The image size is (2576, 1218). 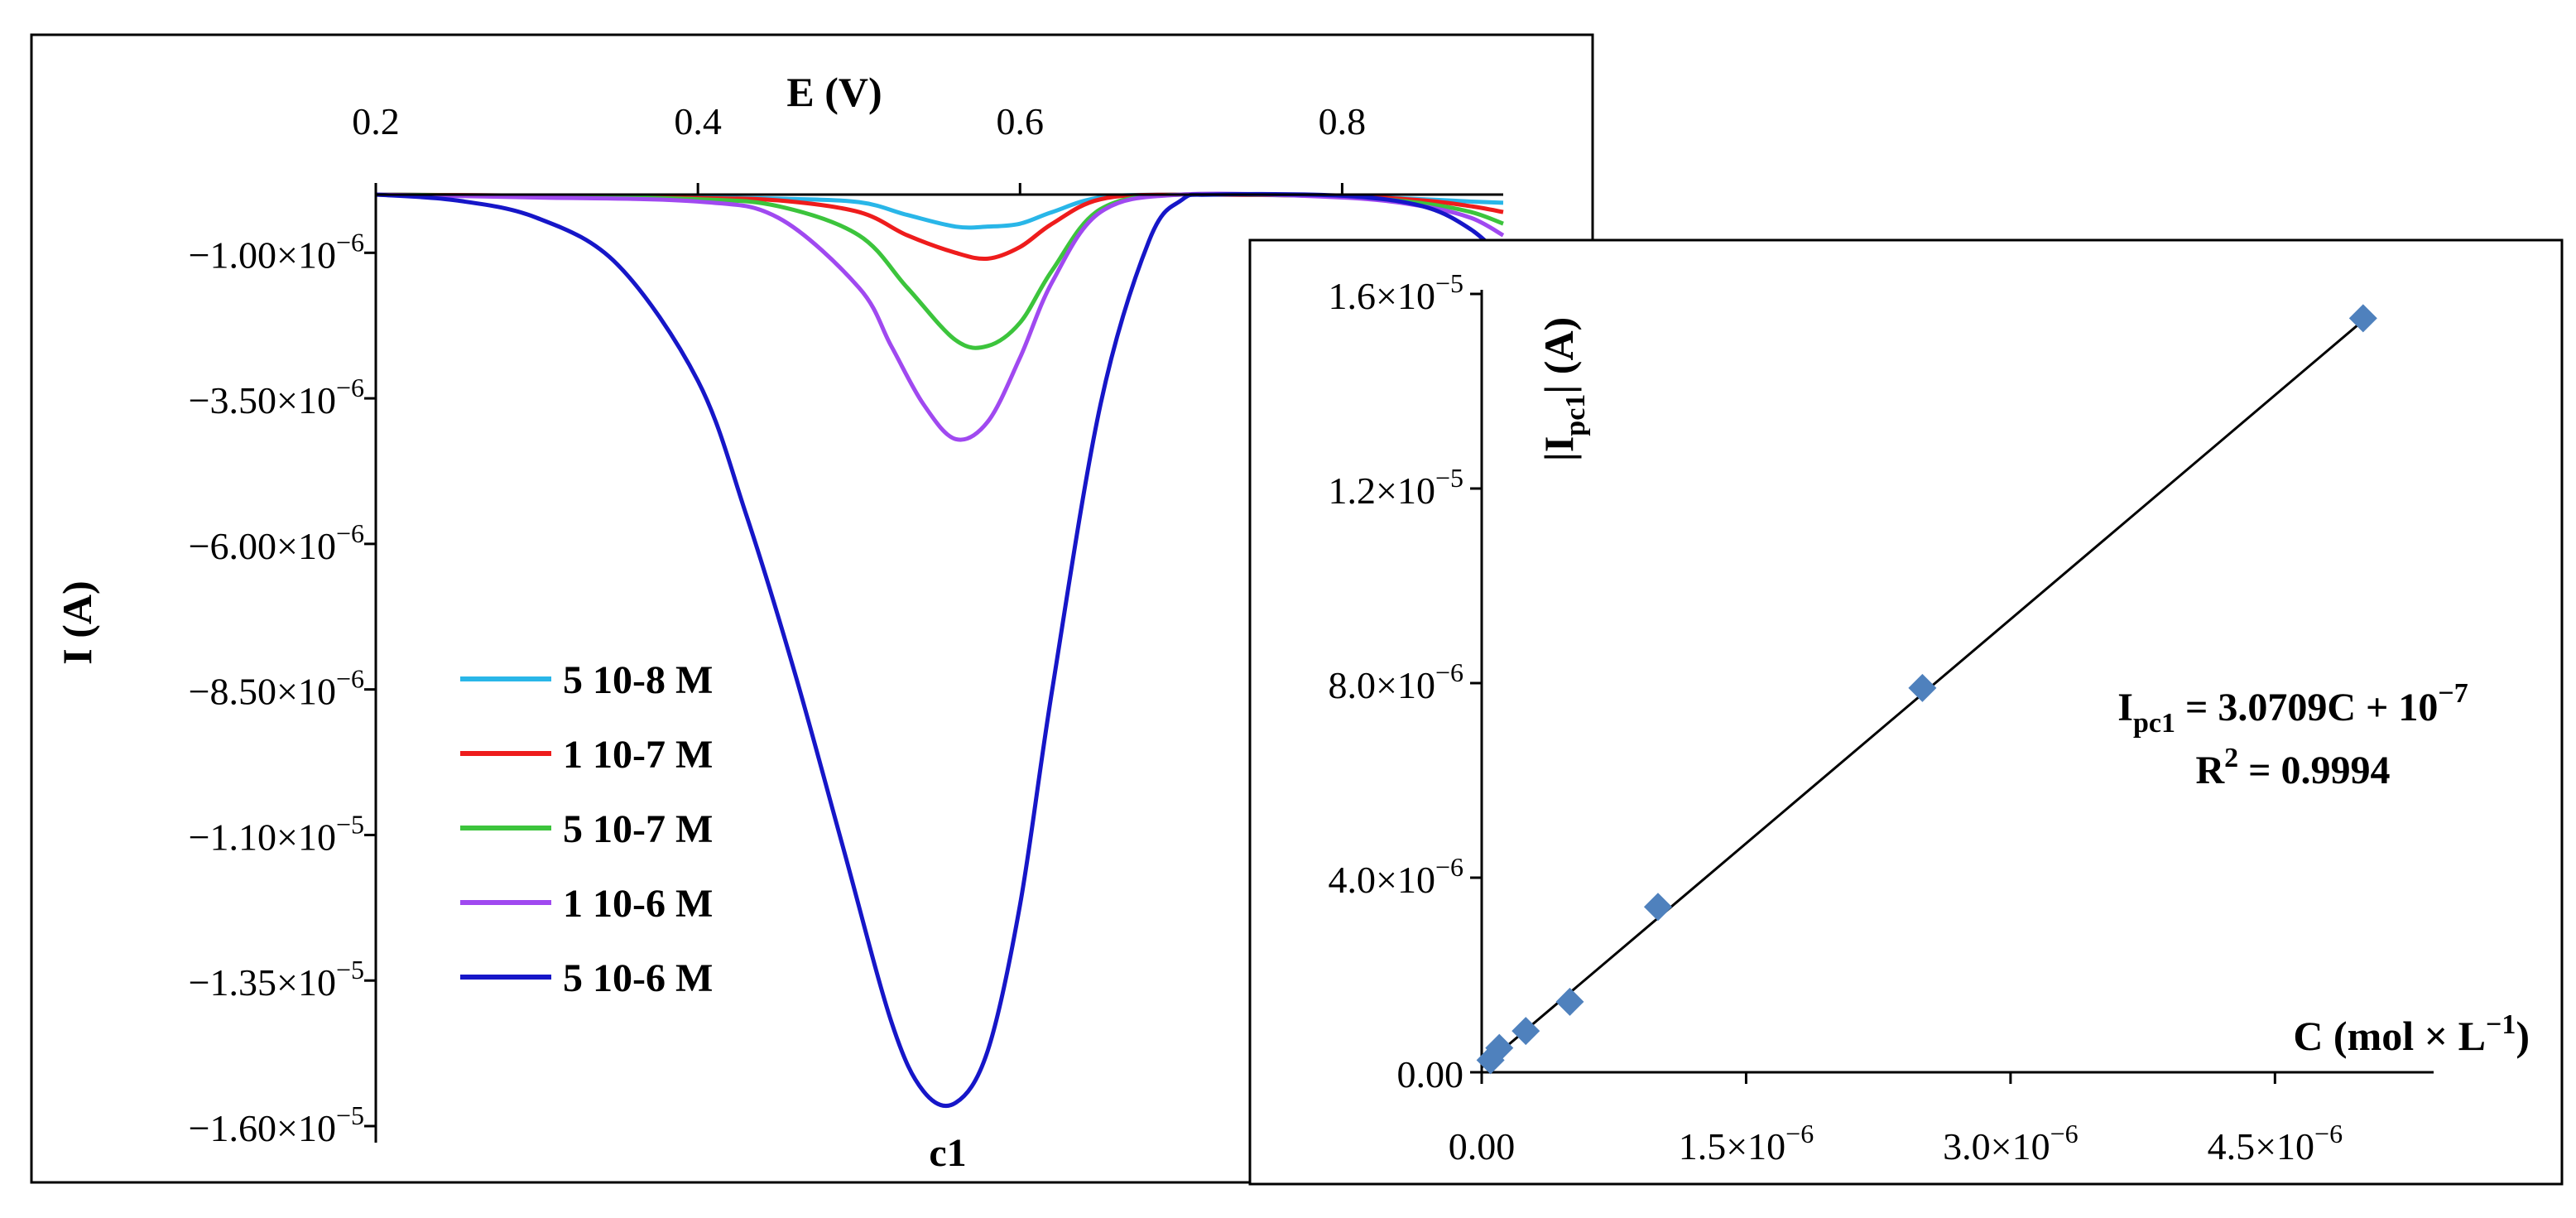 What do you see at coordinates (1799, 1133) in the screenshot?
I see `calibration-x-tick-label-1-exponent: −6` at bounding box center [1799, 1133].